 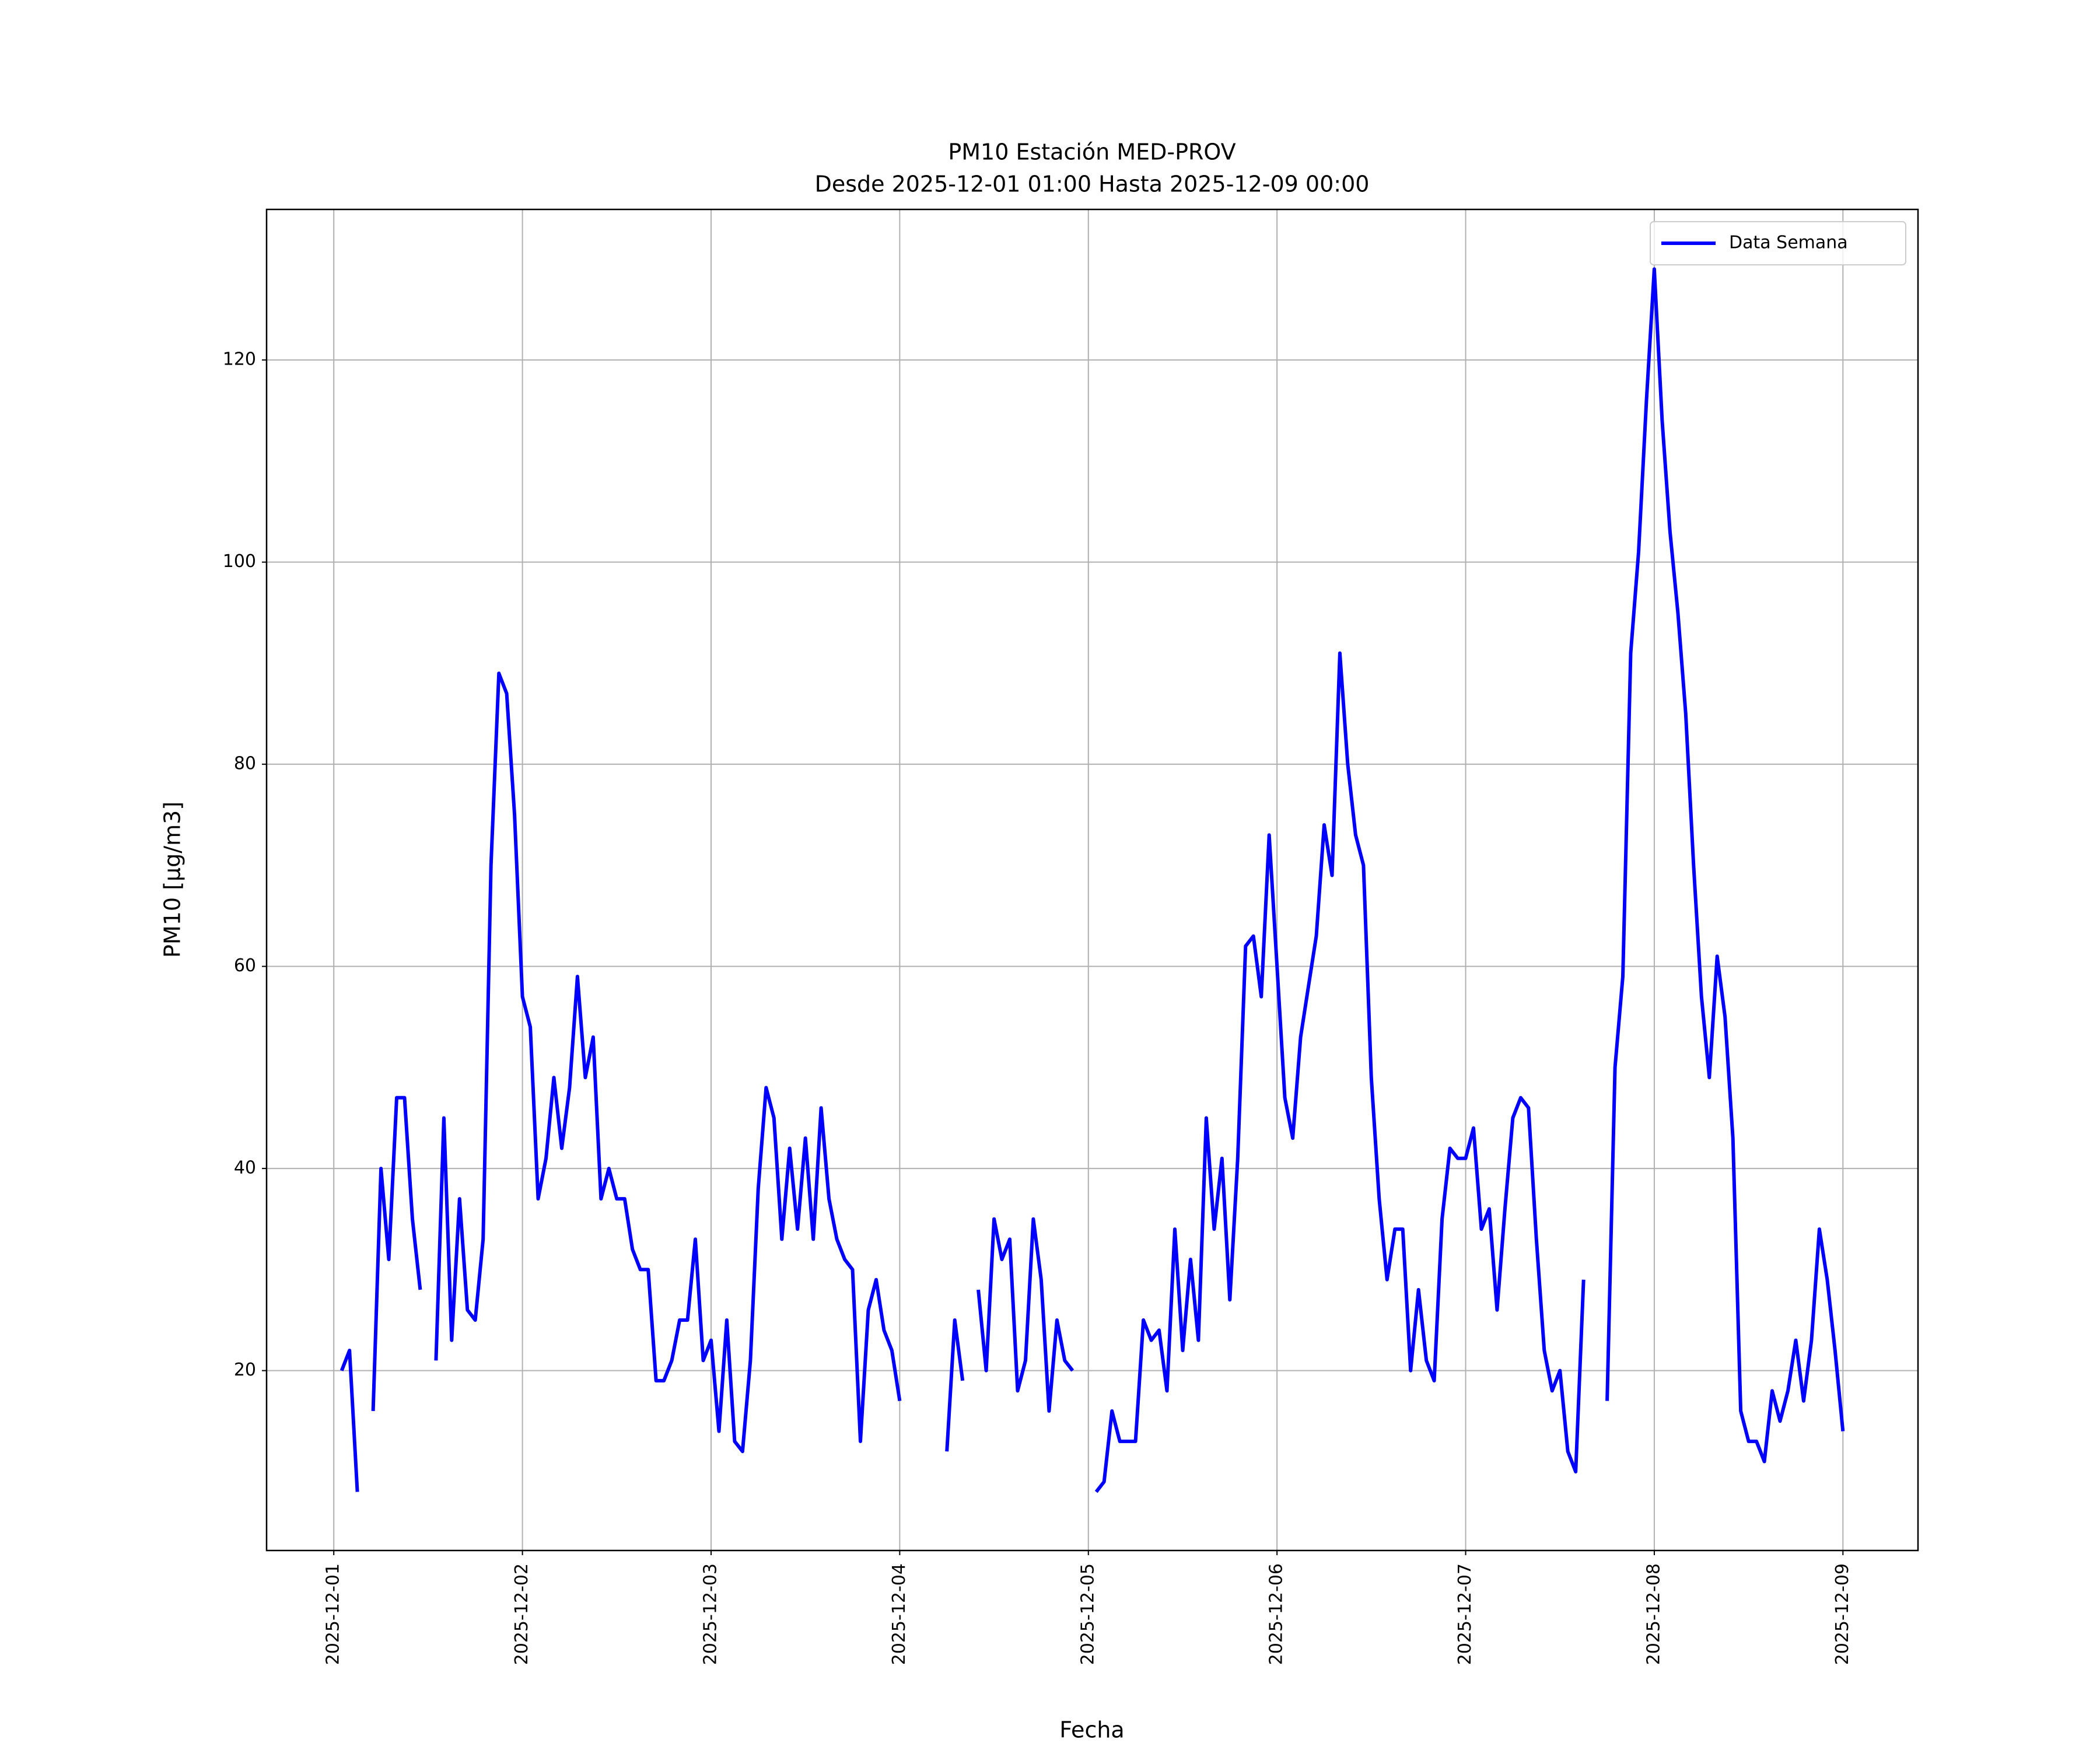 I want to click on x-tick-label: 2025-12-02, so click(x=522, y=1614).